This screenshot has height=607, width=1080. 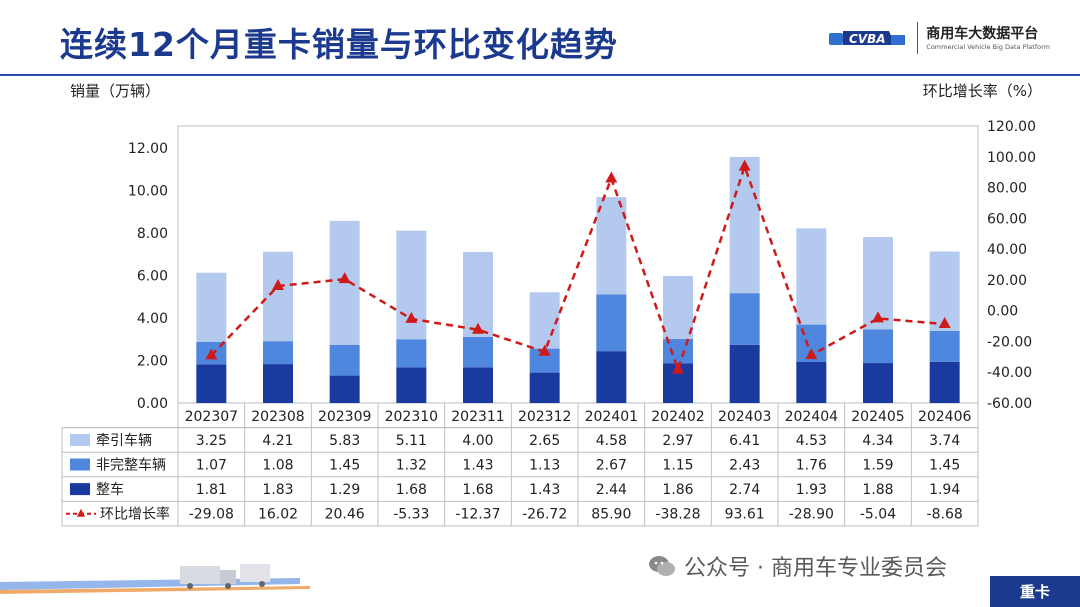 What do you see at coordinates (544, 417) in the screenshot?
I see `category-label: 202312` at bounding box center [544, 417].